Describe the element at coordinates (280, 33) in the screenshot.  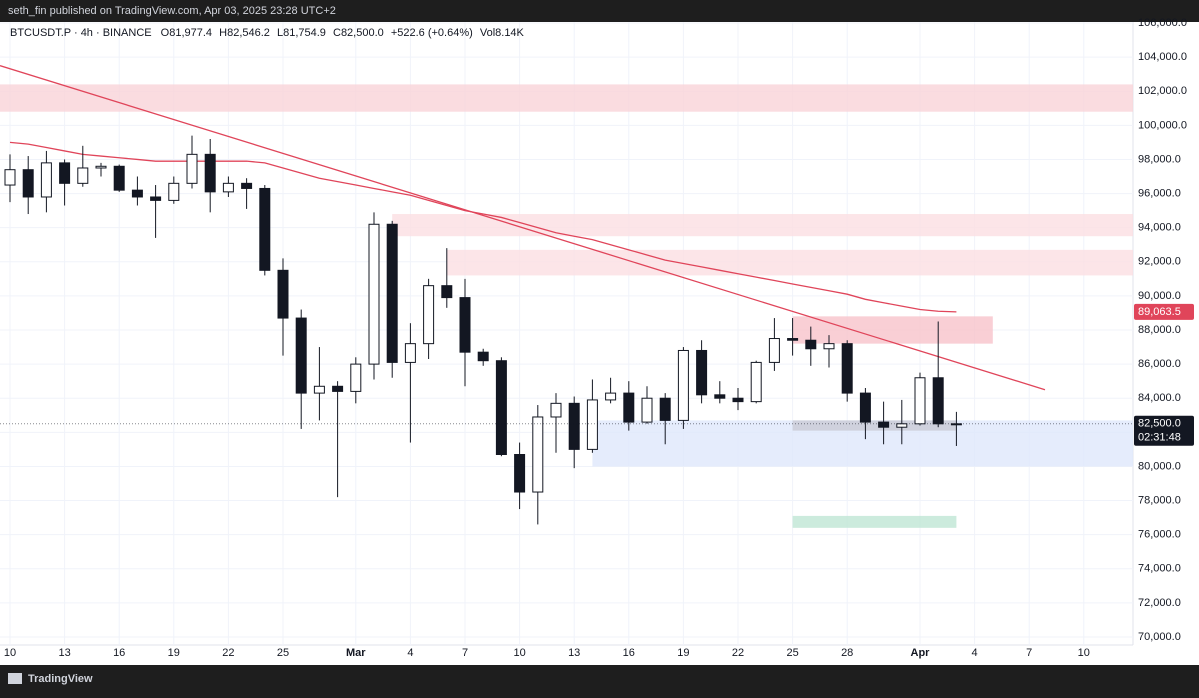
I see `legend-label: L` at that location.